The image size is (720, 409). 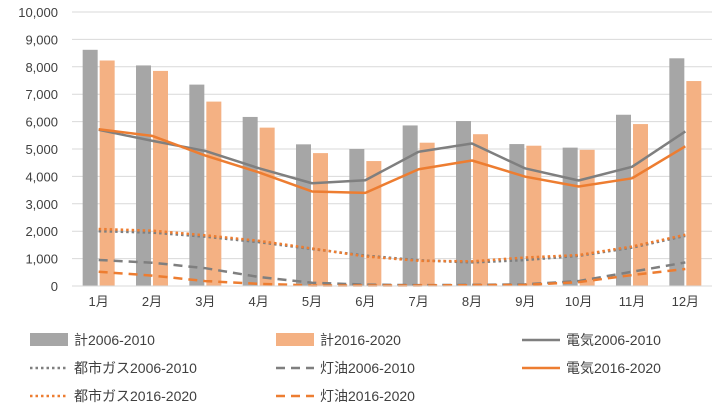 I want to click on x-tick-label: 12月, so click(x=685, y=301).